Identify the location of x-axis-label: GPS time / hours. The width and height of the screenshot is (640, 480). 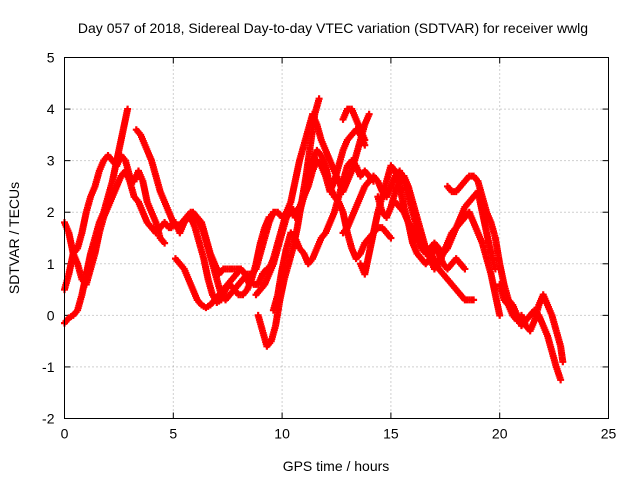
(336, 466).